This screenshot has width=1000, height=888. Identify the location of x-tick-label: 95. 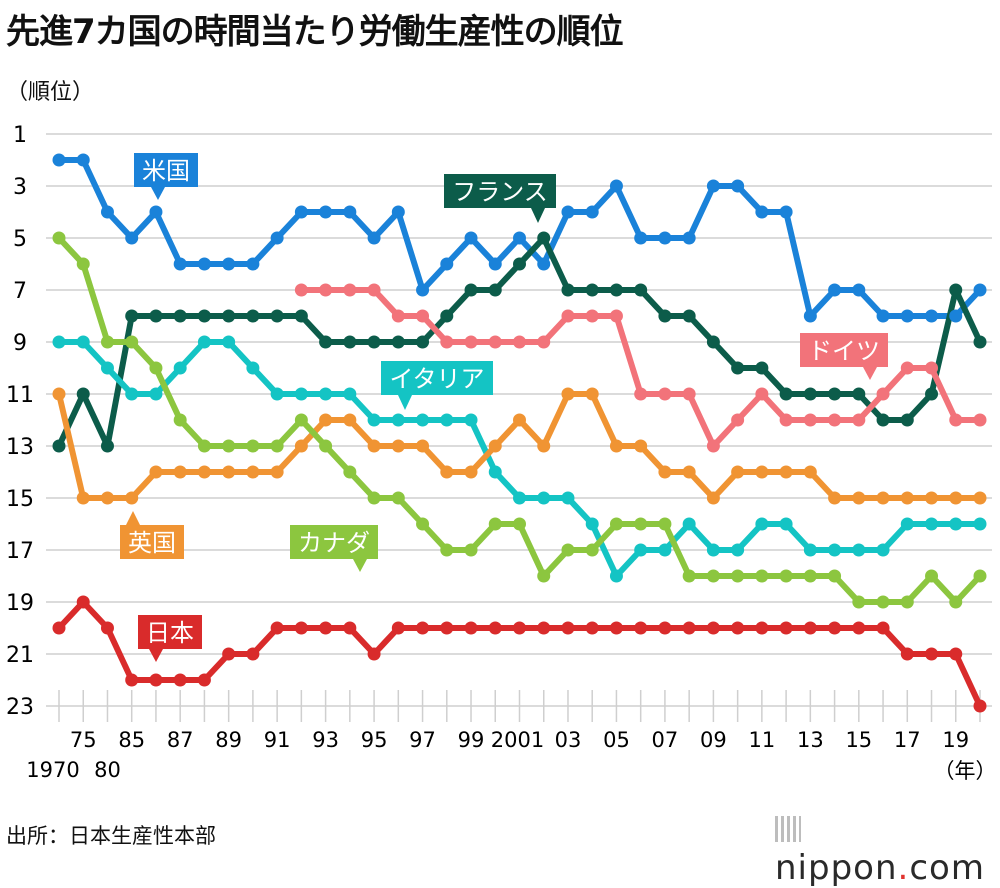
(374, 740).